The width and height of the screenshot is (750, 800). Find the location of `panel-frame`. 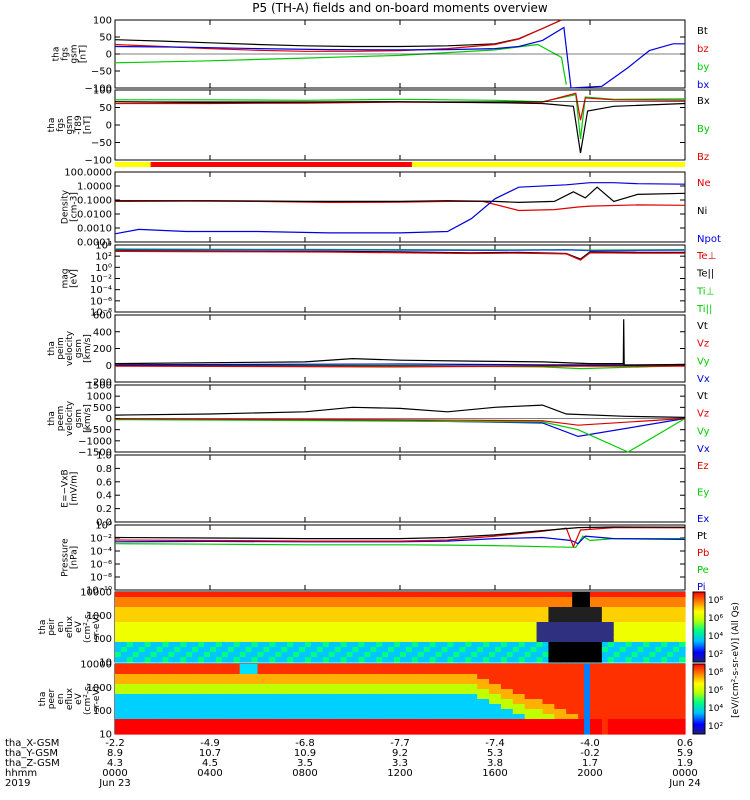

panel-frame is located at coordinates (400, 557).